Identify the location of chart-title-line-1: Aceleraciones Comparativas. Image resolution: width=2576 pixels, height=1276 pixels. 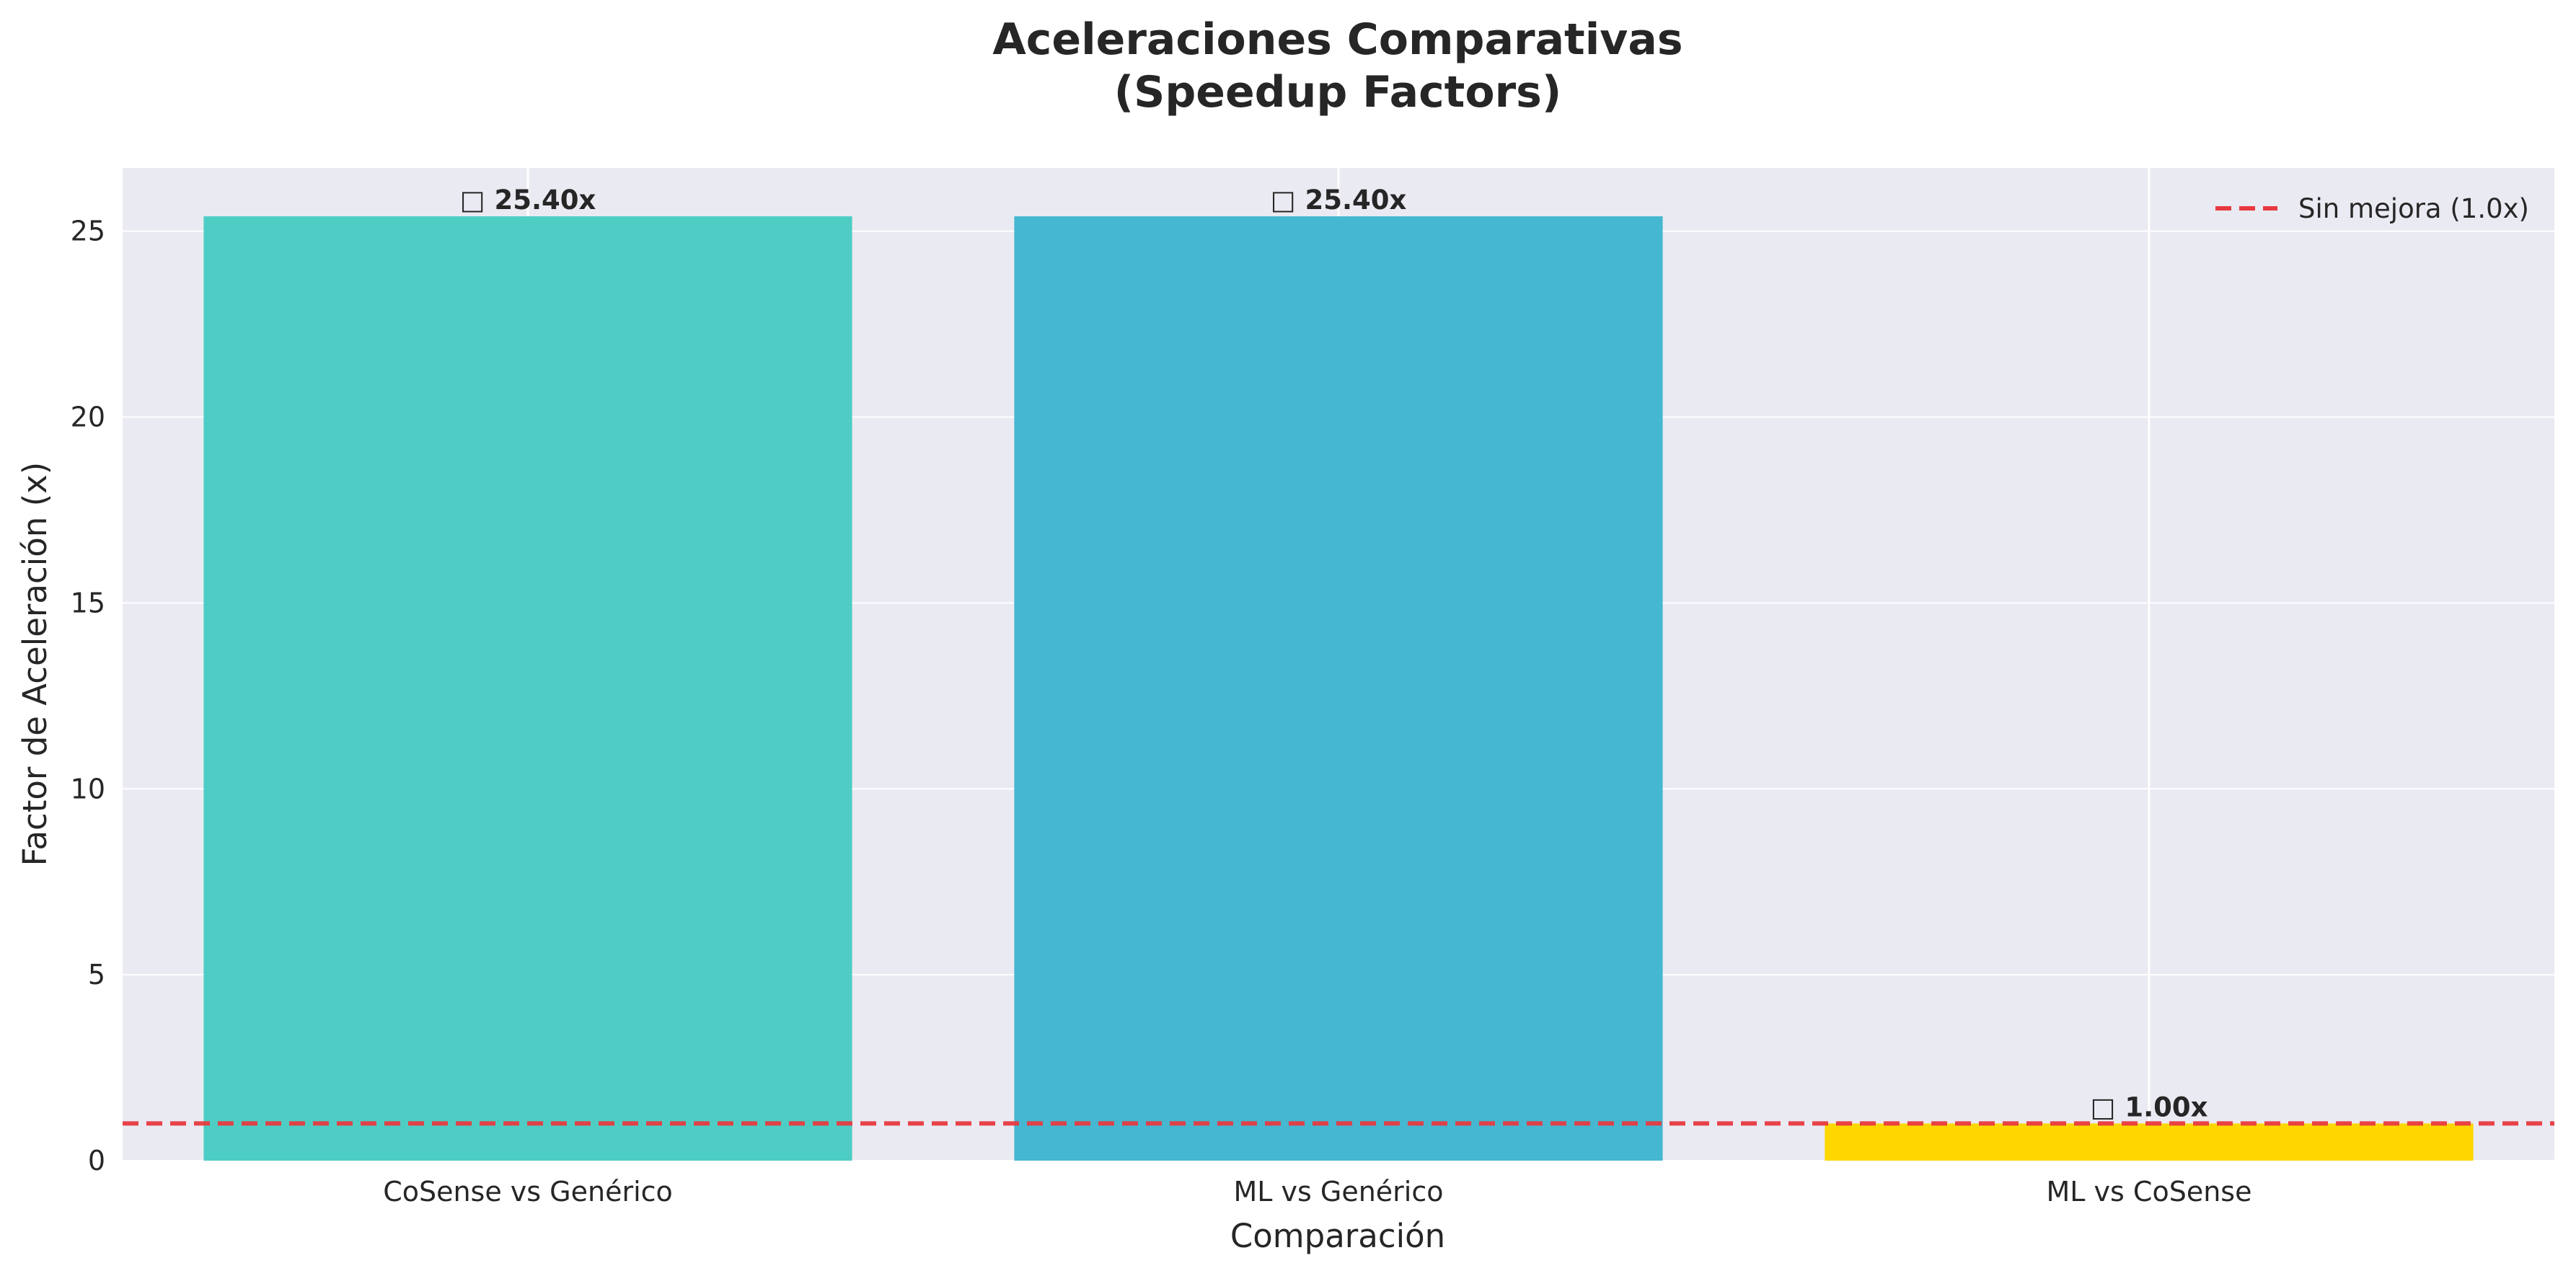
(1337, 39).